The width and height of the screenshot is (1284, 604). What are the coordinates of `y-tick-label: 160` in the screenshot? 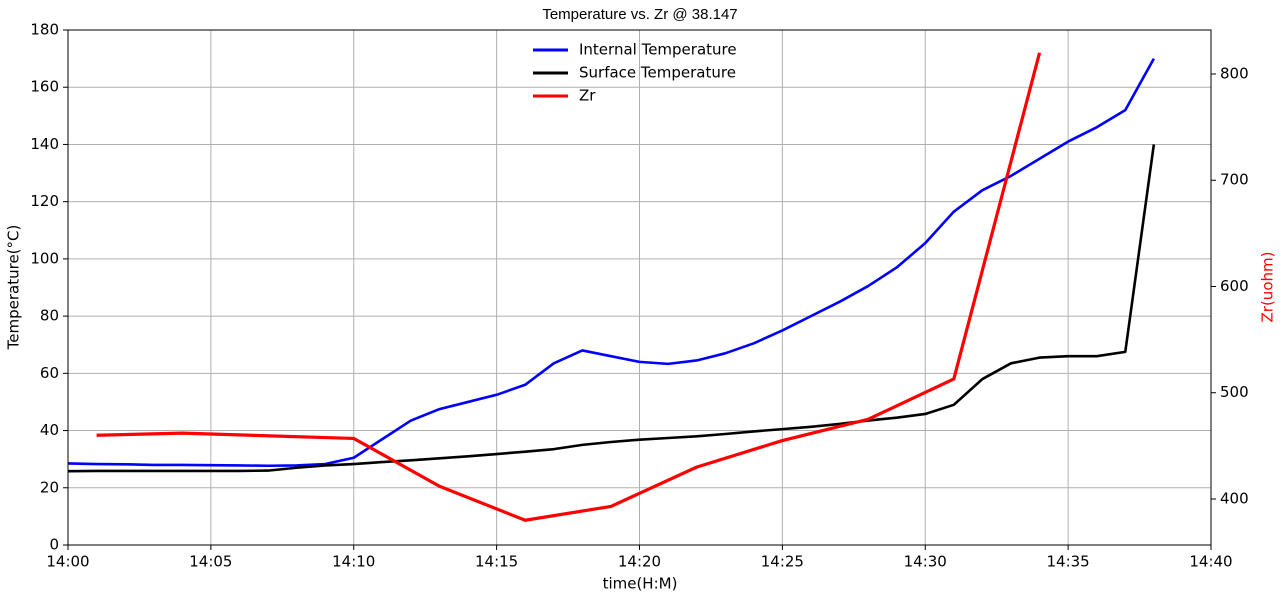 It's located at (44, 87).